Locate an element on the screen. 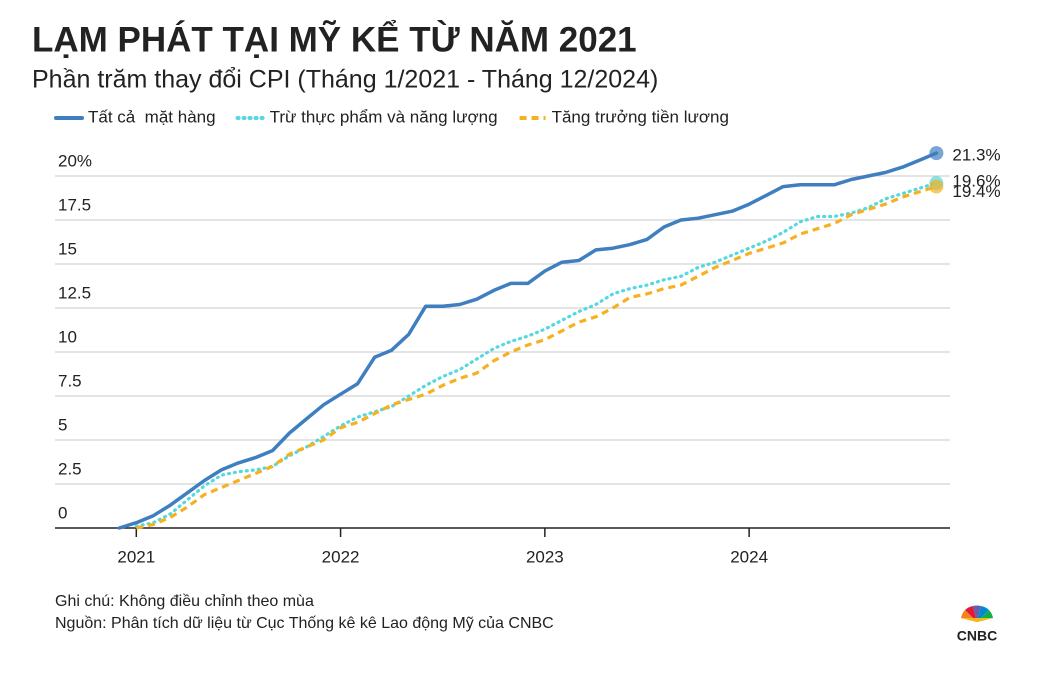  note: Ghi chú: Không điều chỉnh theo mùa is located at coordinates (184, 601).